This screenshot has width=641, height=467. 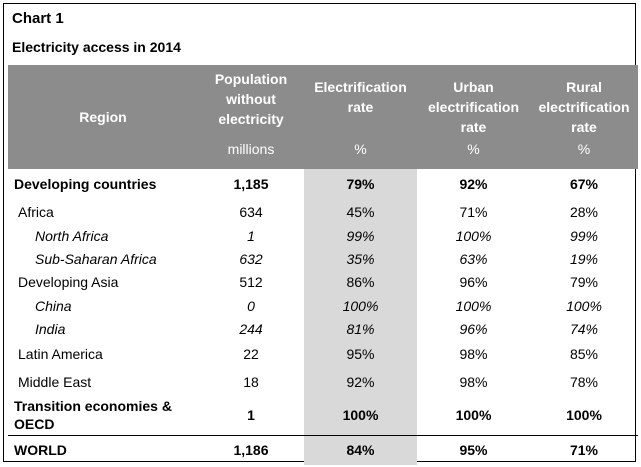 I want to click on table-row: Developing Asia 512 86% 96% 79%, so click(x=323, y=282).